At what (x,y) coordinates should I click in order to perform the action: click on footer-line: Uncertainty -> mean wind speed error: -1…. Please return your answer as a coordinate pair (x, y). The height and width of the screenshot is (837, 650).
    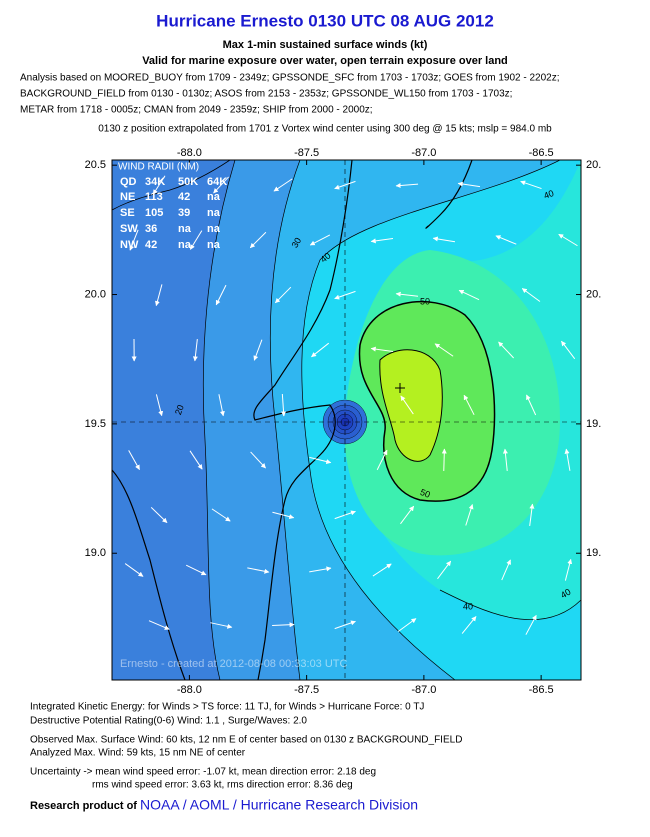
    Looking at the image, I should click on (203, 772).